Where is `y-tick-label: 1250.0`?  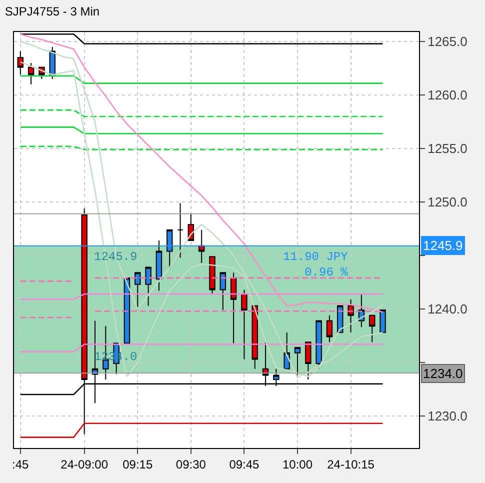 y-tick-label: 1250.0 is located at coordinates (448, 202).